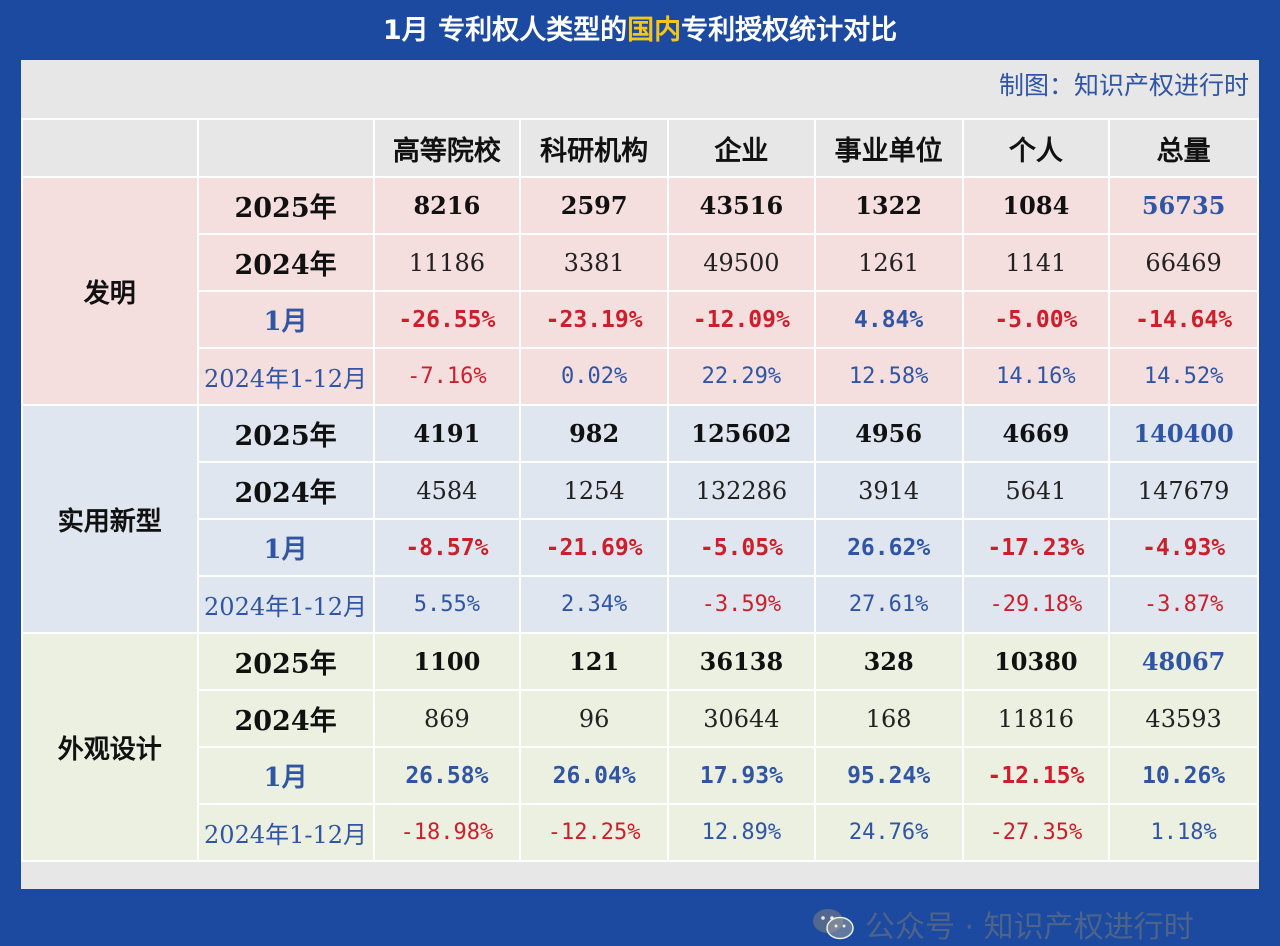  I want to click on value-cell: 2.34%, so click(594, 604).